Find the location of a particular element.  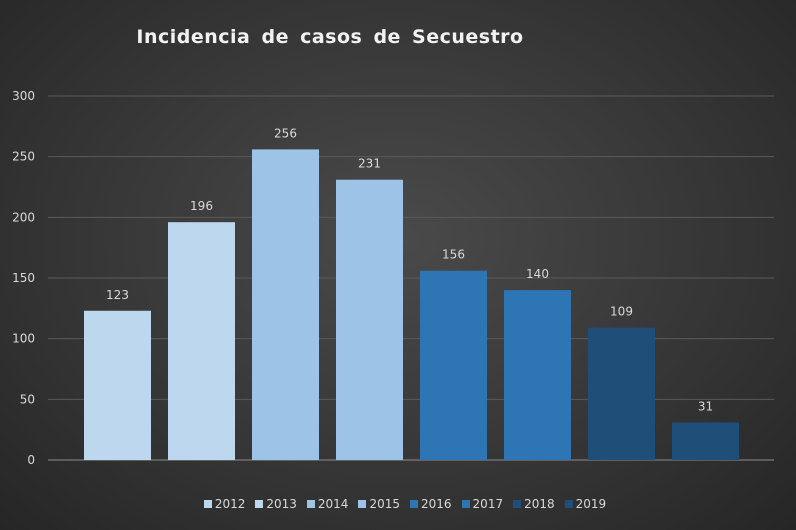

y-tick-label: 50 is located at coordinates (27, 399).